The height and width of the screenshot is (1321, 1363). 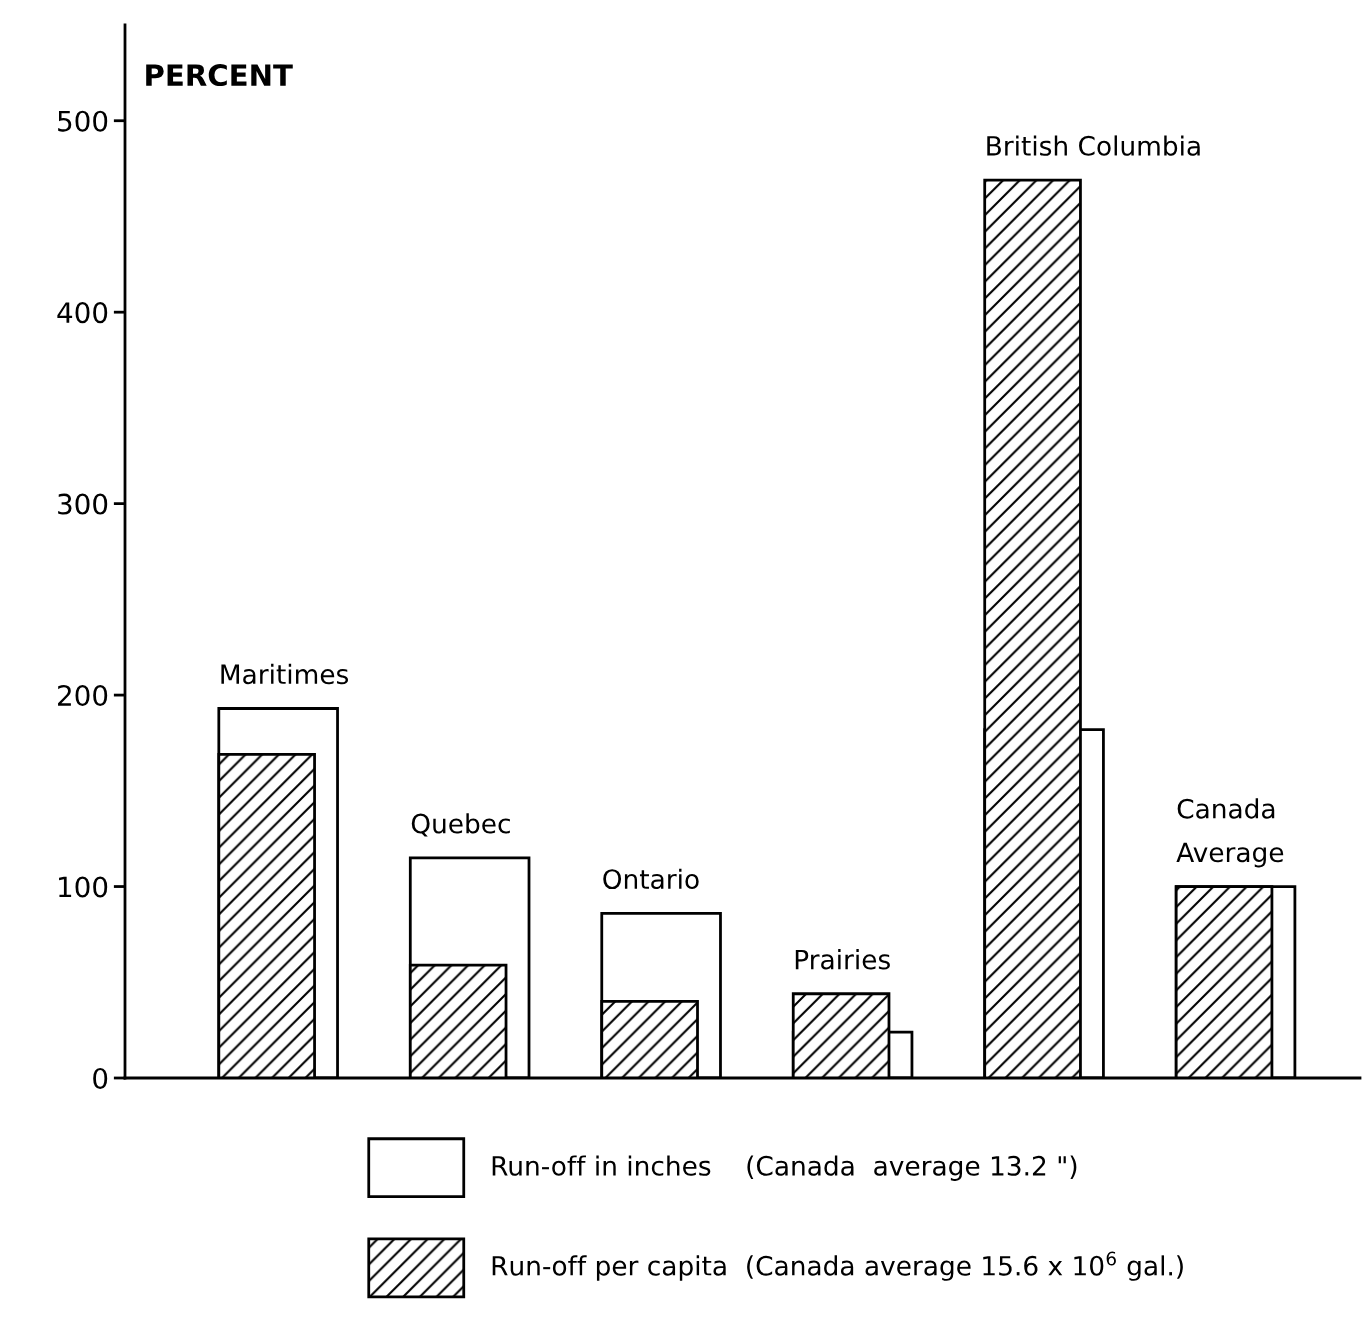 What do you see at coordinates (1230, 833) in the screenshot?
I see `x-tick-label: Canada Average` at bounding box center [1230, 833].